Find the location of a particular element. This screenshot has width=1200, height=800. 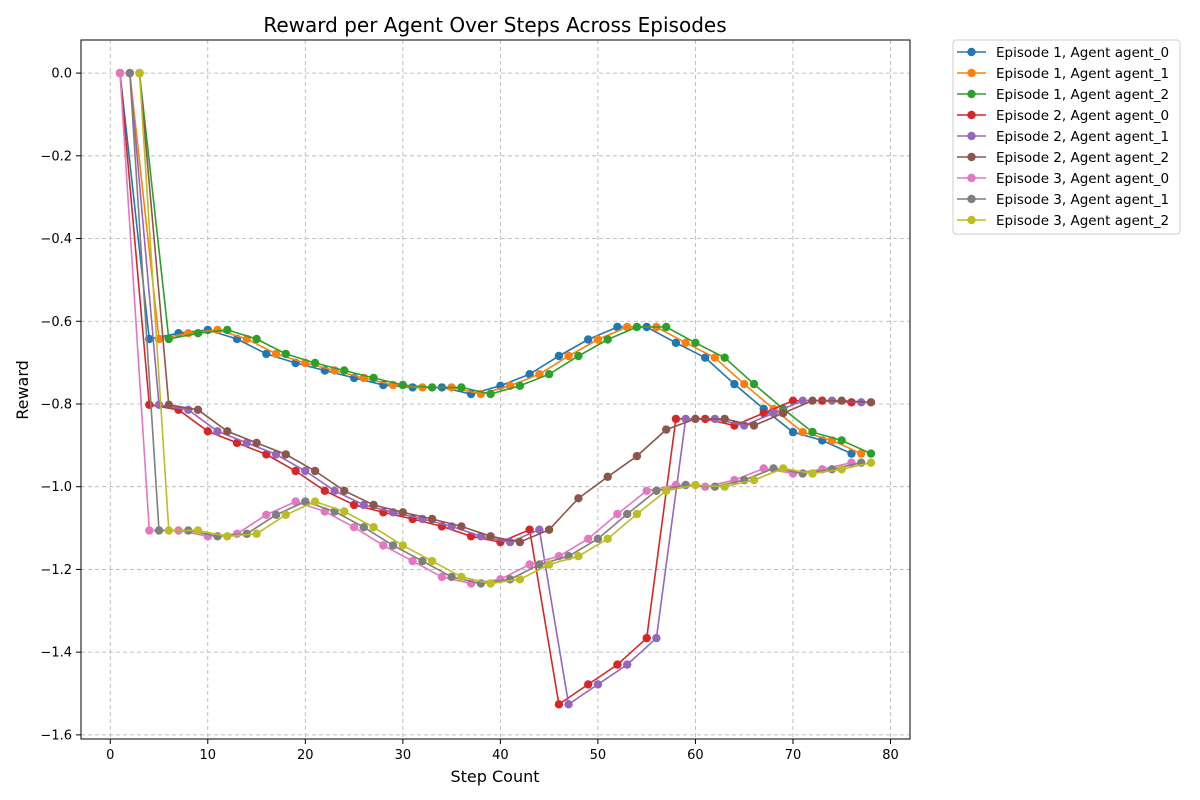

legend-item: Episode 2, Agent agent_0 is located at coordinates (1063, 116).